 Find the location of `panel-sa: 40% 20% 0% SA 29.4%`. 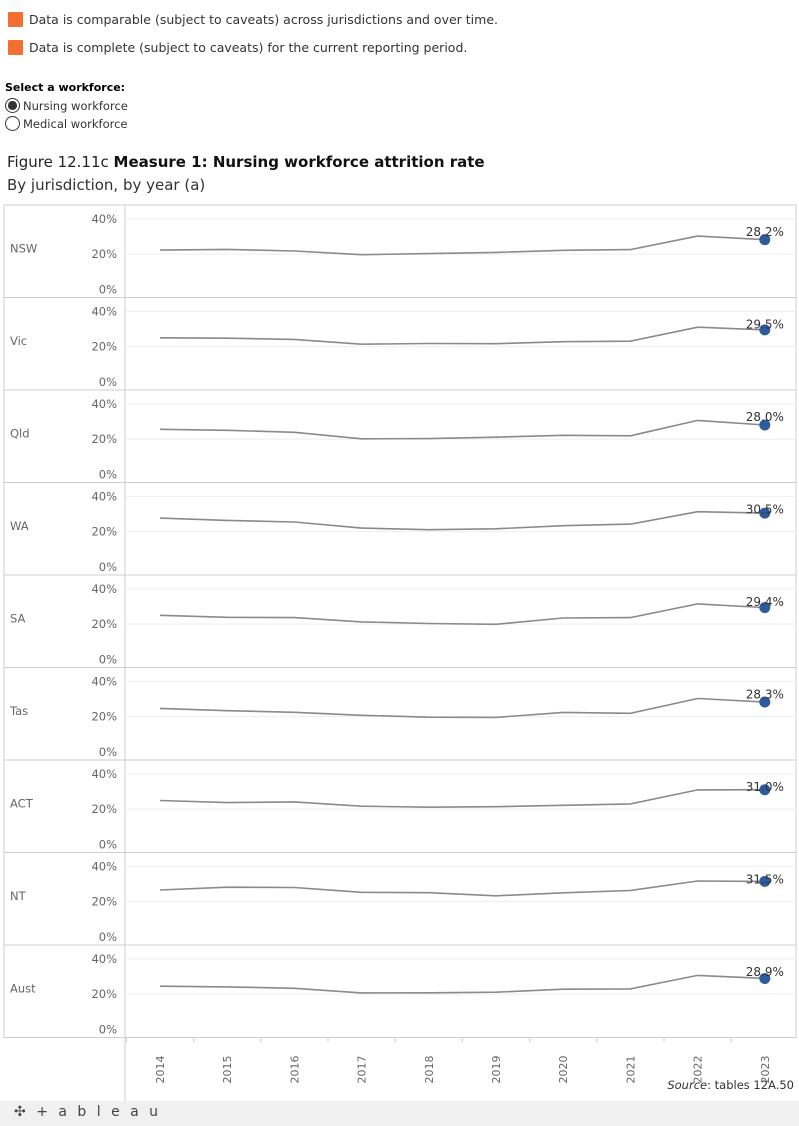

panel-sa: 40% 20% 0% SA 29.4% is located at coordinates (400, 620).